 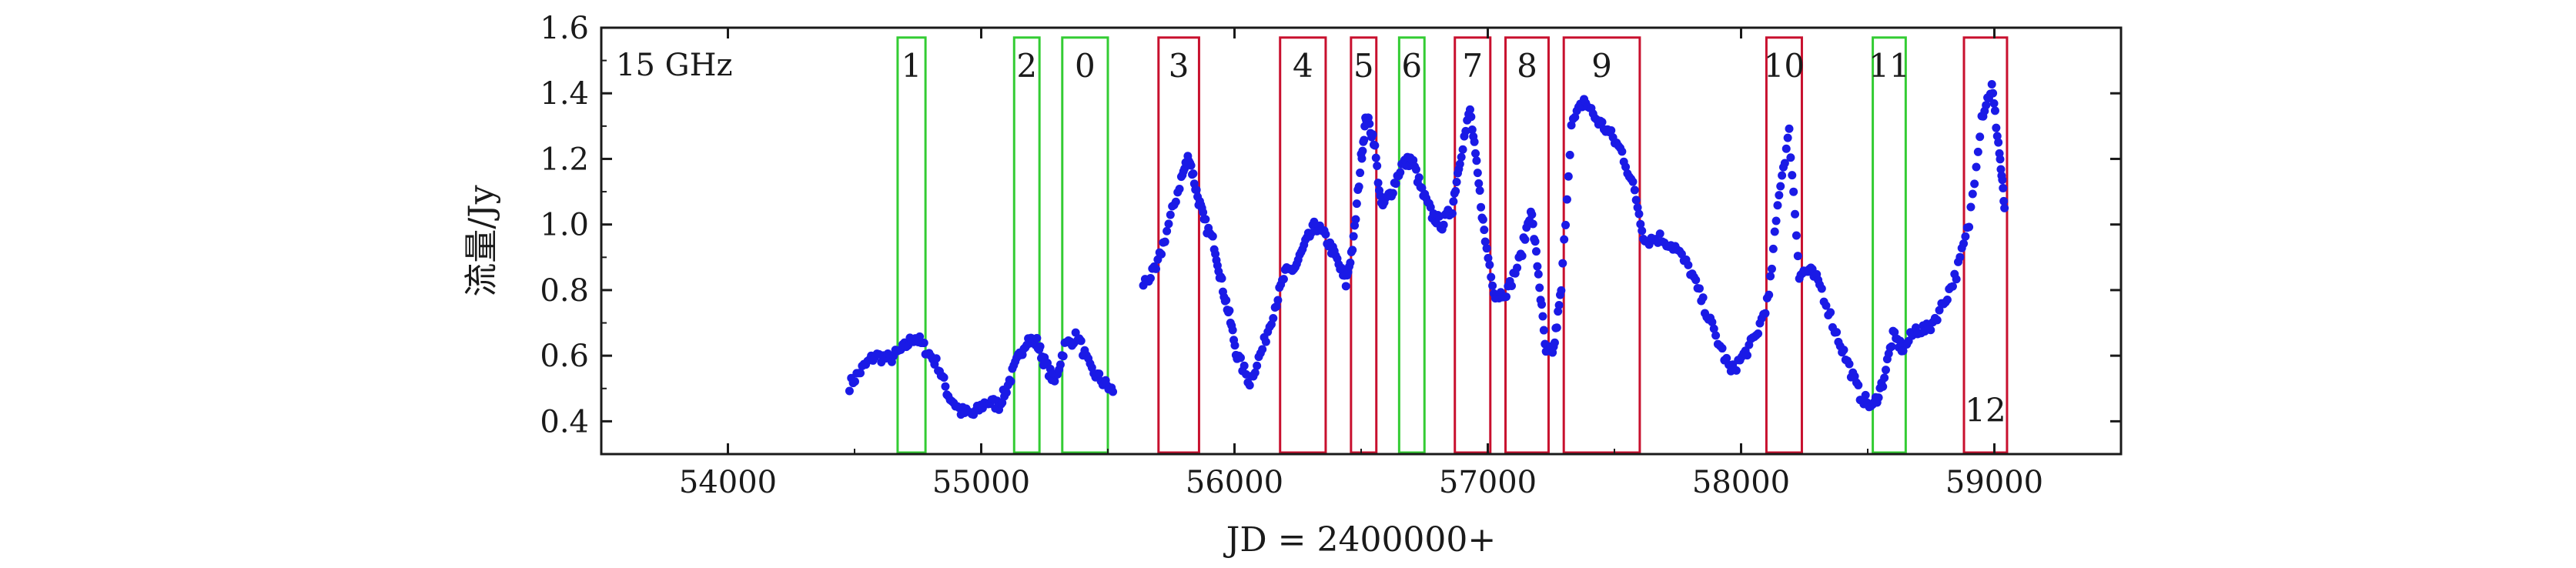 What do you see at coordinates (1527, 66) in the screenshot?
I see `window-8-label: 8` at bounding box center [1527, 66].